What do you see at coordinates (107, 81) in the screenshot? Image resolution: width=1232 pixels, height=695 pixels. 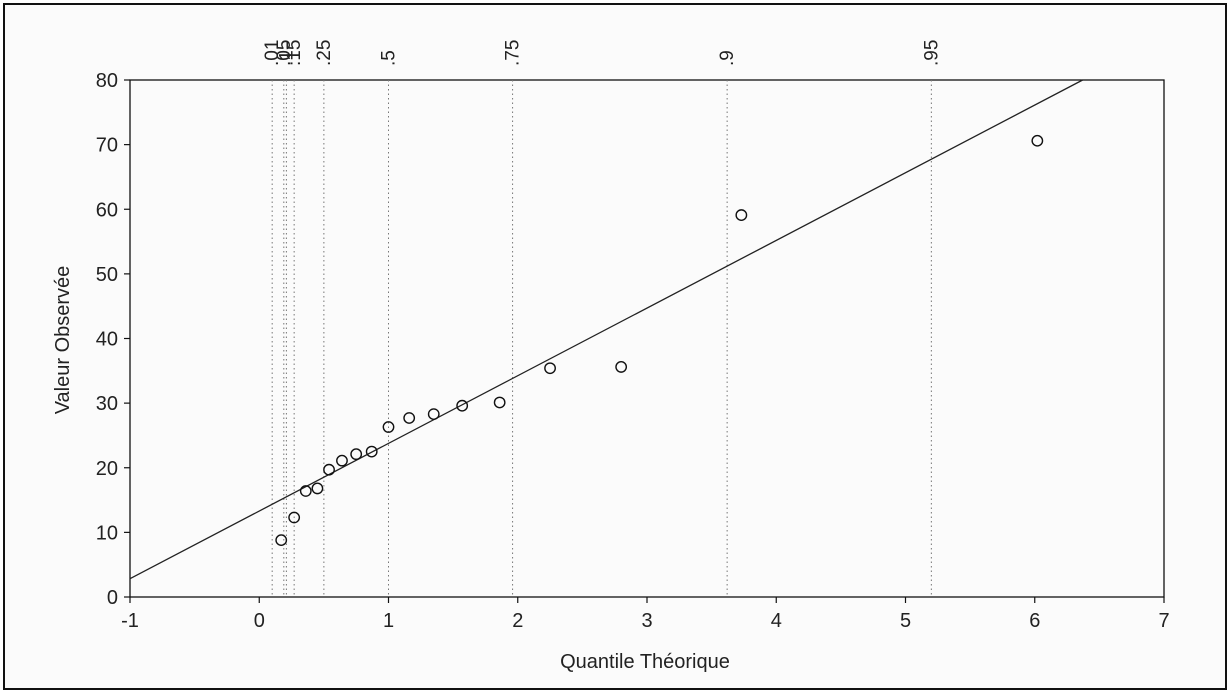 I see `y-tick-label: 80` at bounding box center [107, 81].